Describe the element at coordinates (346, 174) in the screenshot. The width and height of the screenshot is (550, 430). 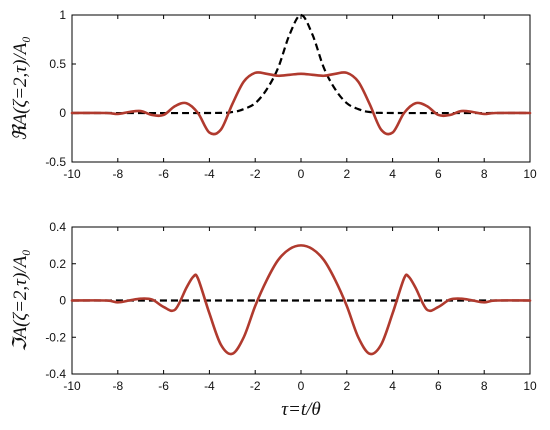
I see `top-x-tick-label: 2` at that location.